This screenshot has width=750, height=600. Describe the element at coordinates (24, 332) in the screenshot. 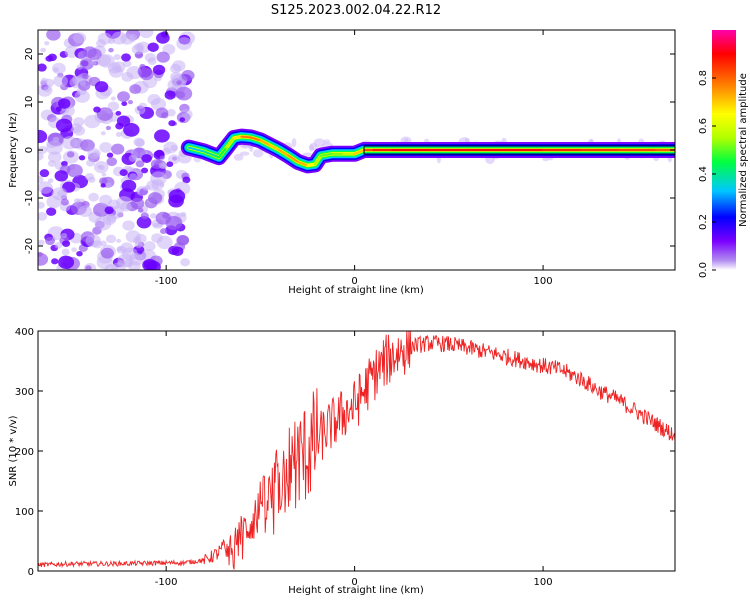

I see `y-tick-label: 400` at that location.